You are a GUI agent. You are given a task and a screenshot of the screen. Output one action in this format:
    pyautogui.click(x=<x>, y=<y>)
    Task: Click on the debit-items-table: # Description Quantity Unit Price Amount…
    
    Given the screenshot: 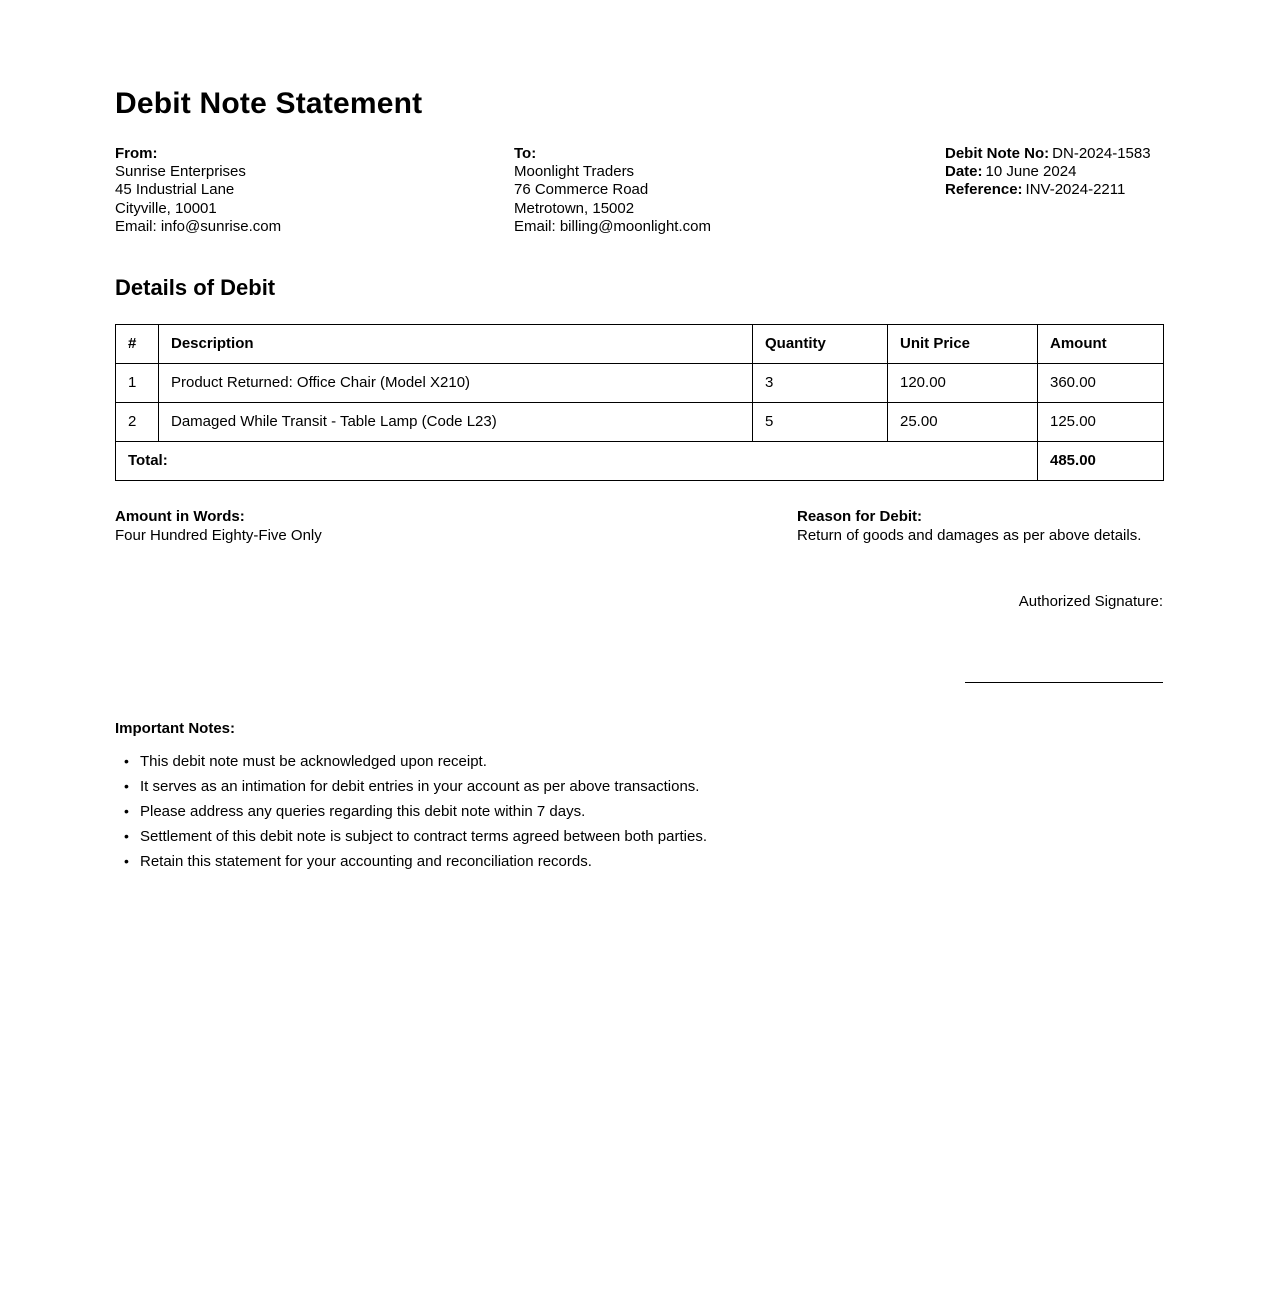 What is the action you would take?
    pyautogui.click(x=639, y=403)
    